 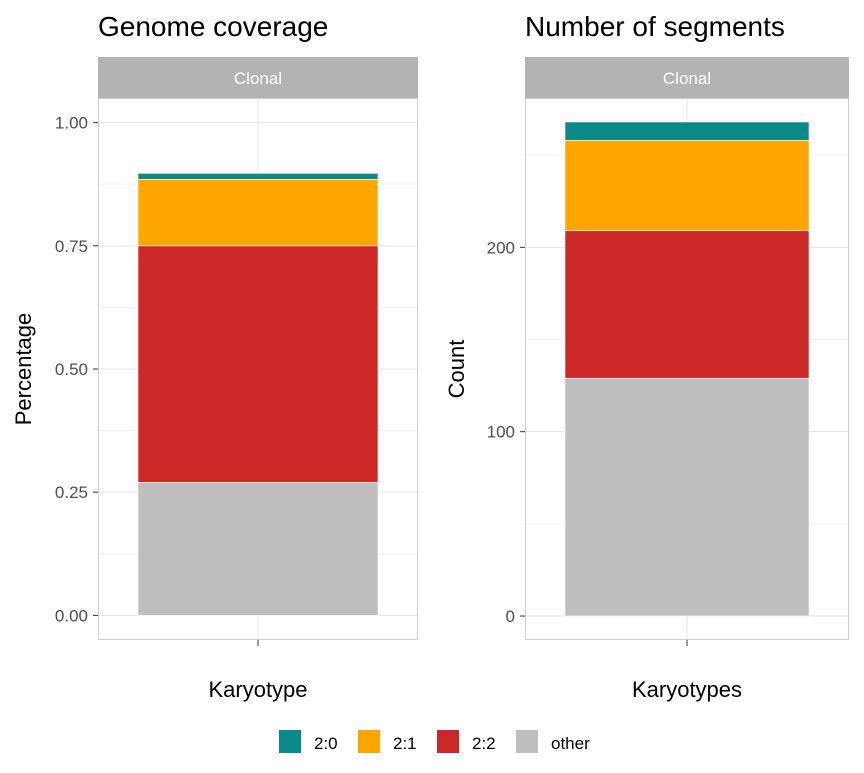 What do you see at coordinates (326, 743) in the screenshot?
I see `legend-label: 2:0` at bounding box center [326, 743].